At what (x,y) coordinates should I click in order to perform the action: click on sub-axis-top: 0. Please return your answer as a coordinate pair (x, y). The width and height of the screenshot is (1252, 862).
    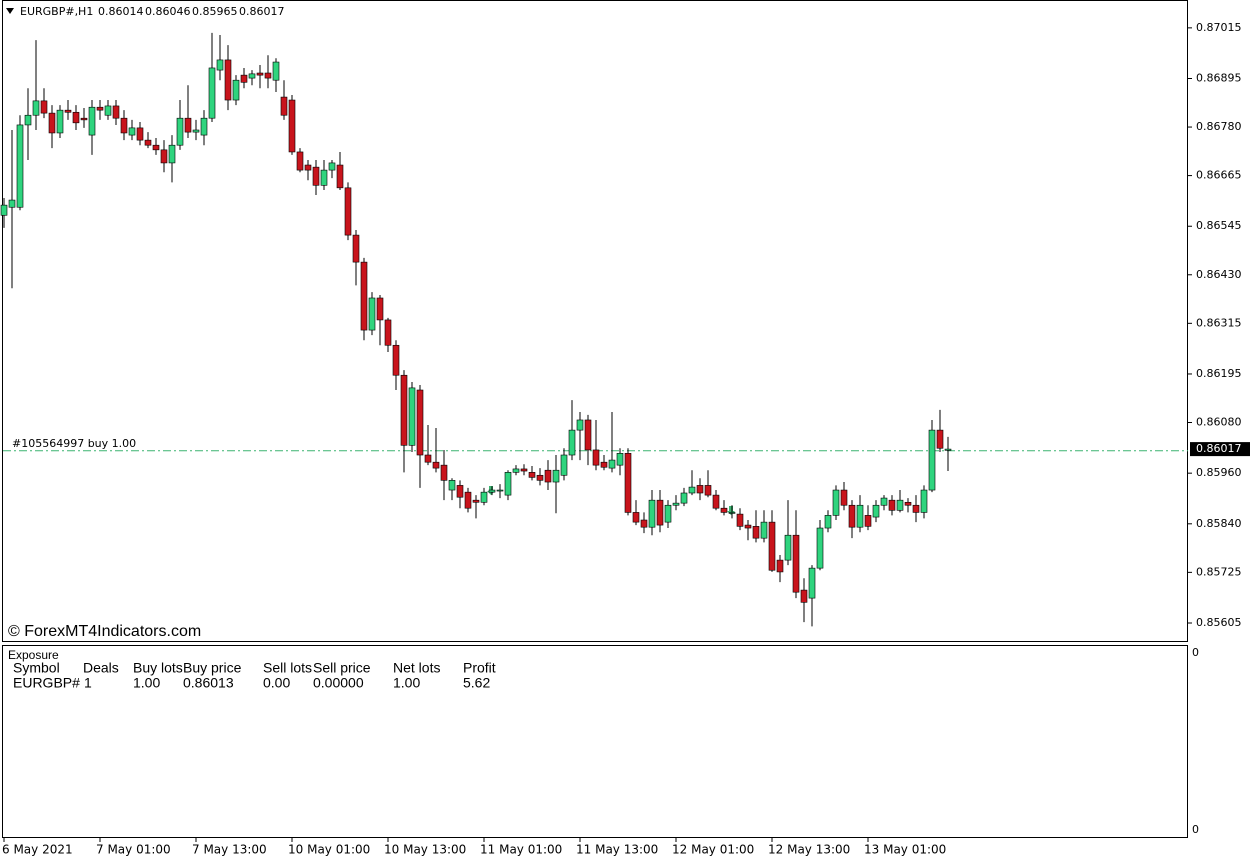
    Looking at the image, I should click on (1195, 652).